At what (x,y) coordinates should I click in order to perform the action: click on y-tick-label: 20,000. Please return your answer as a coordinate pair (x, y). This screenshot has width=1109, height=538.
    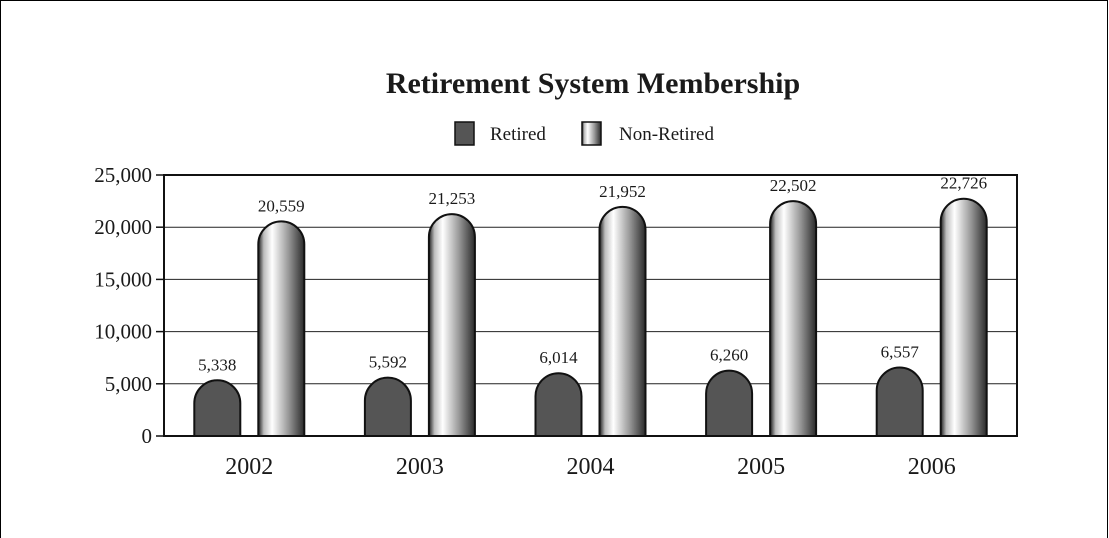
    Looking at the image, I should click on (123, 227).